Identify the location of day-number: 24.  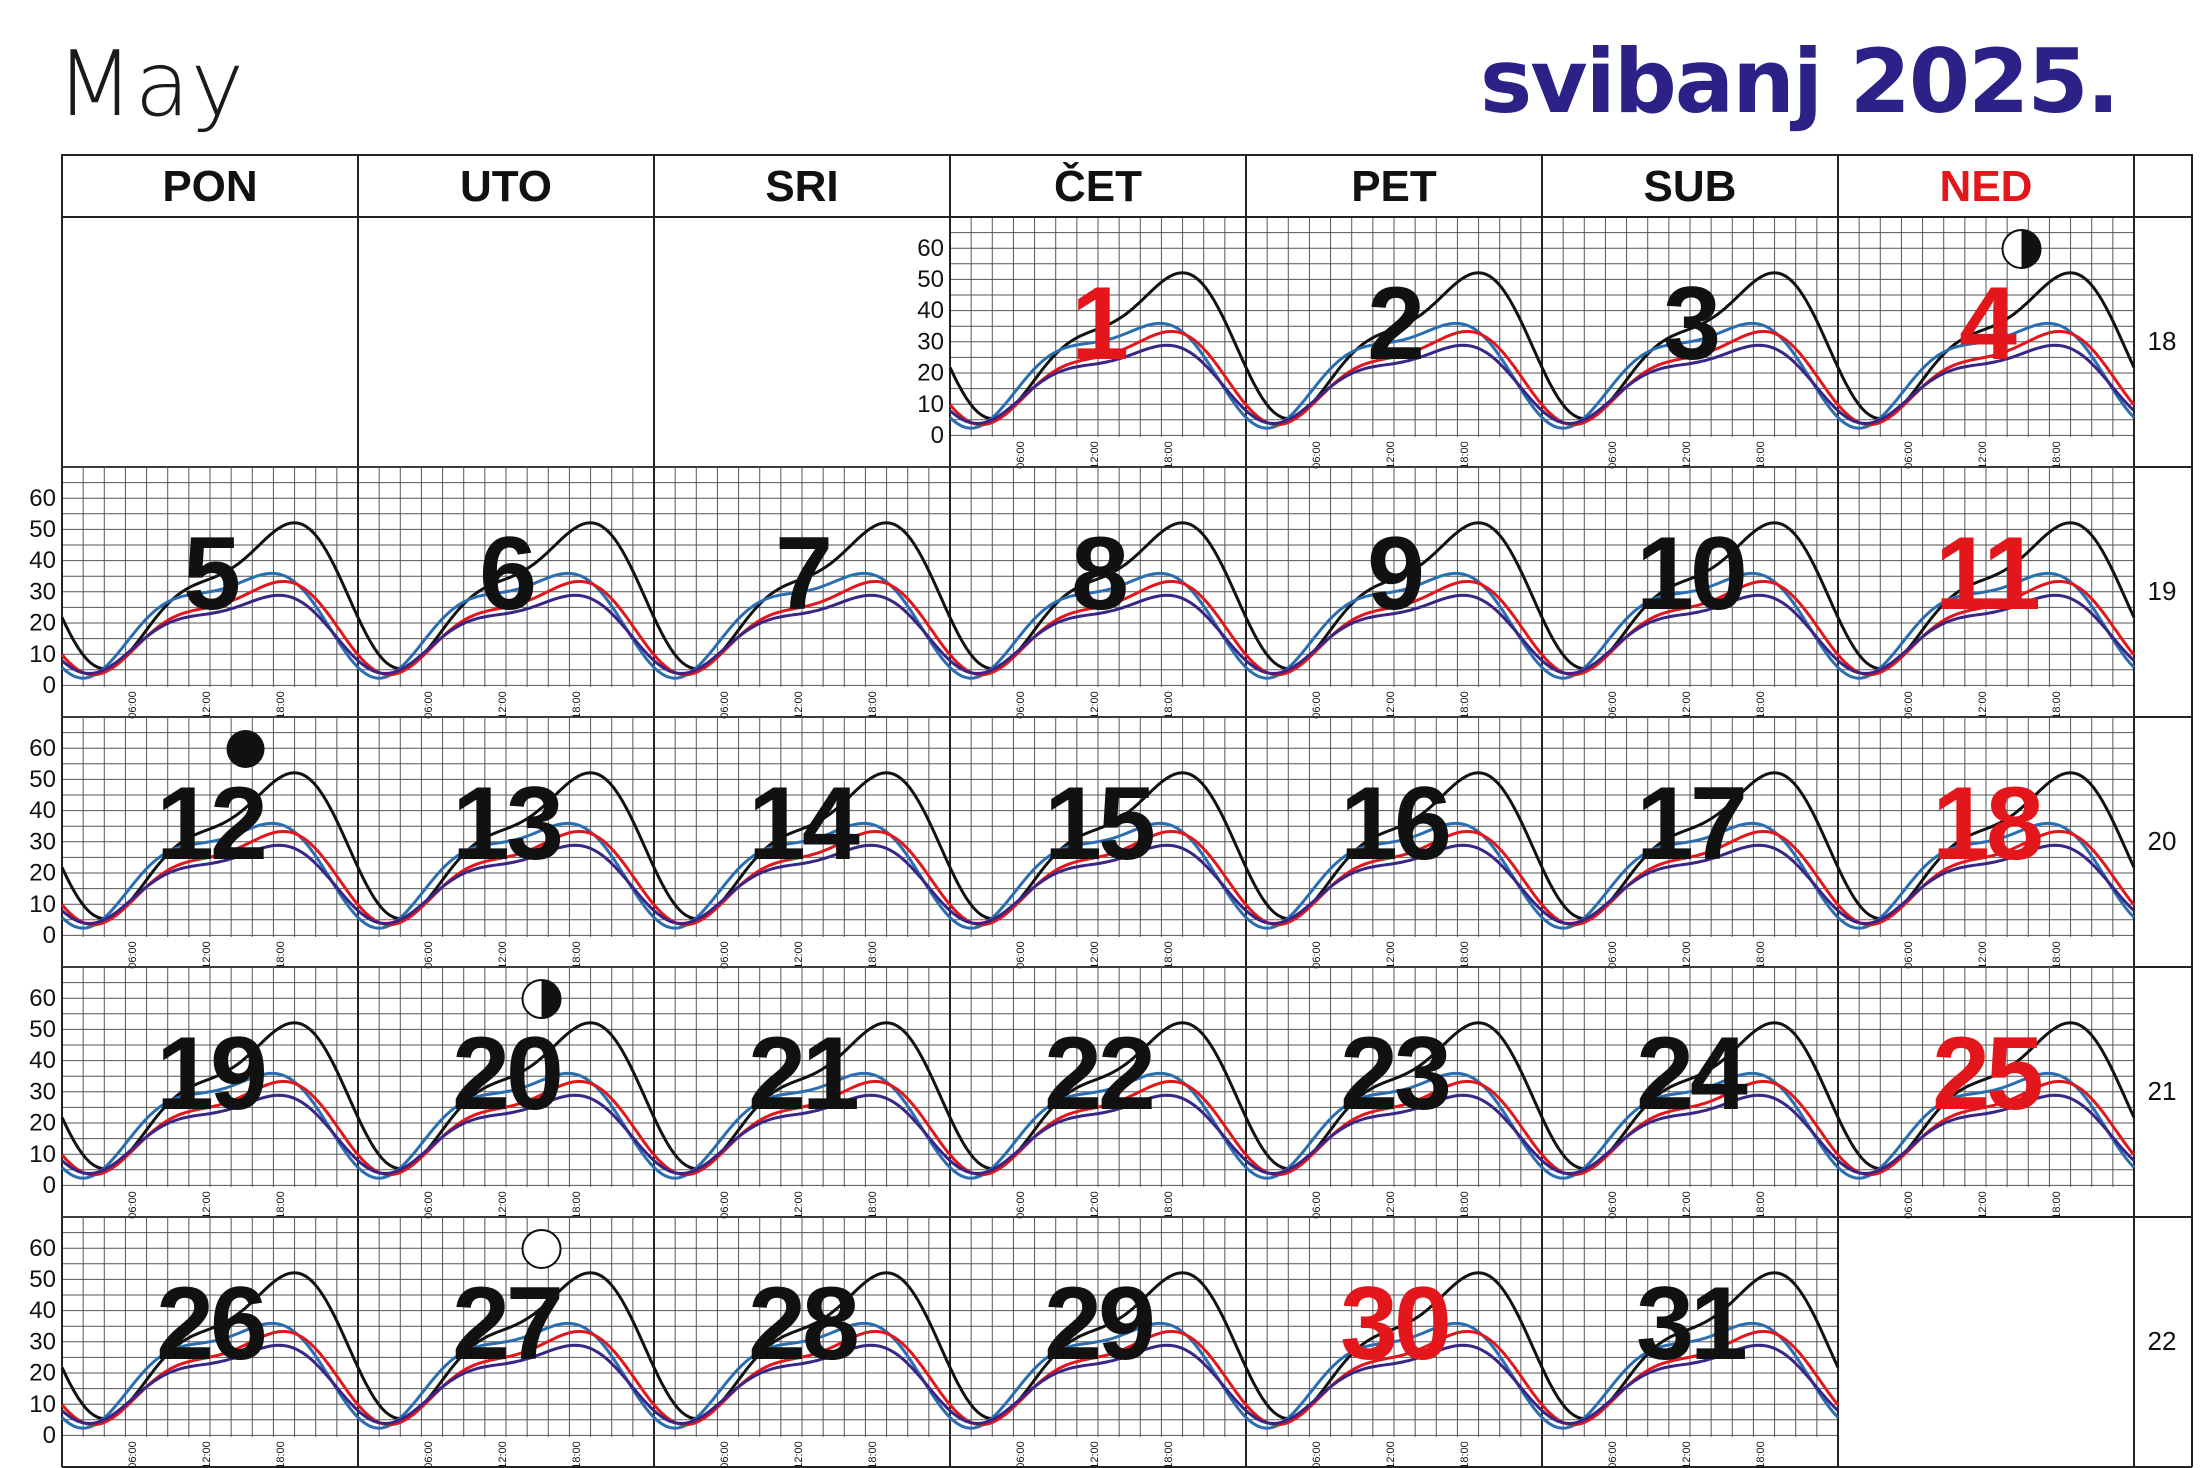
(1692, 1074).